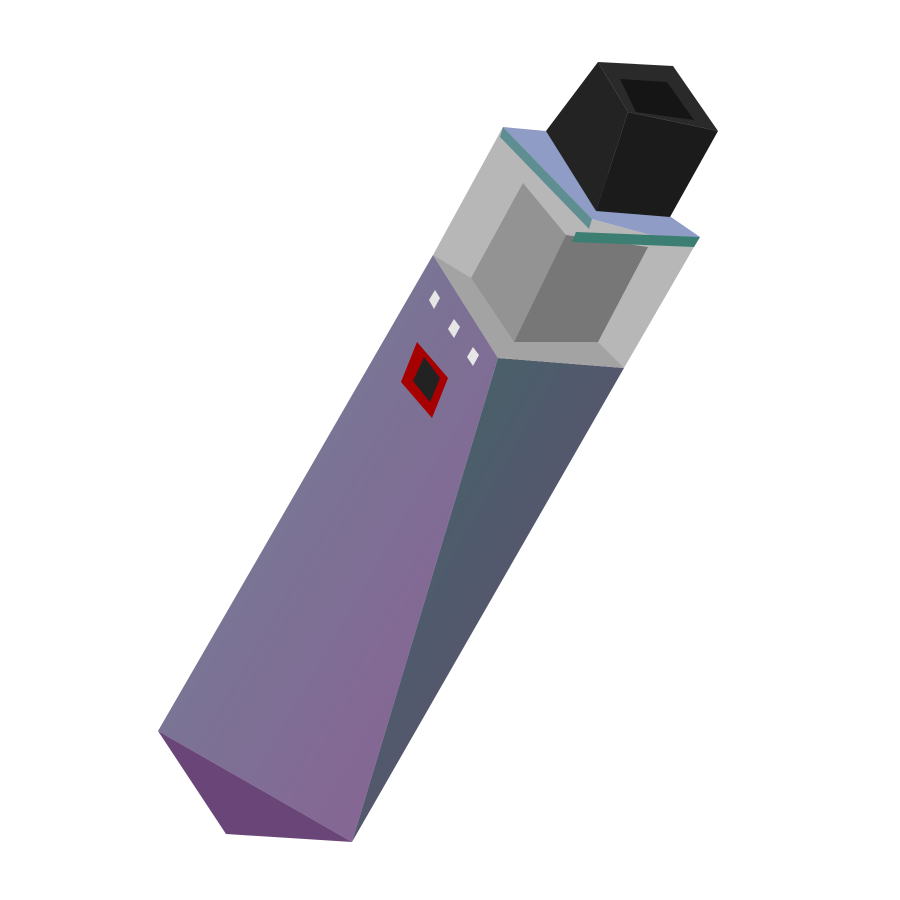 The width and height of the screenshot is (900, 900). Describe the element at coordinates (657, 99) in the screenshot. I see `mouthpiece-hole` at that location.